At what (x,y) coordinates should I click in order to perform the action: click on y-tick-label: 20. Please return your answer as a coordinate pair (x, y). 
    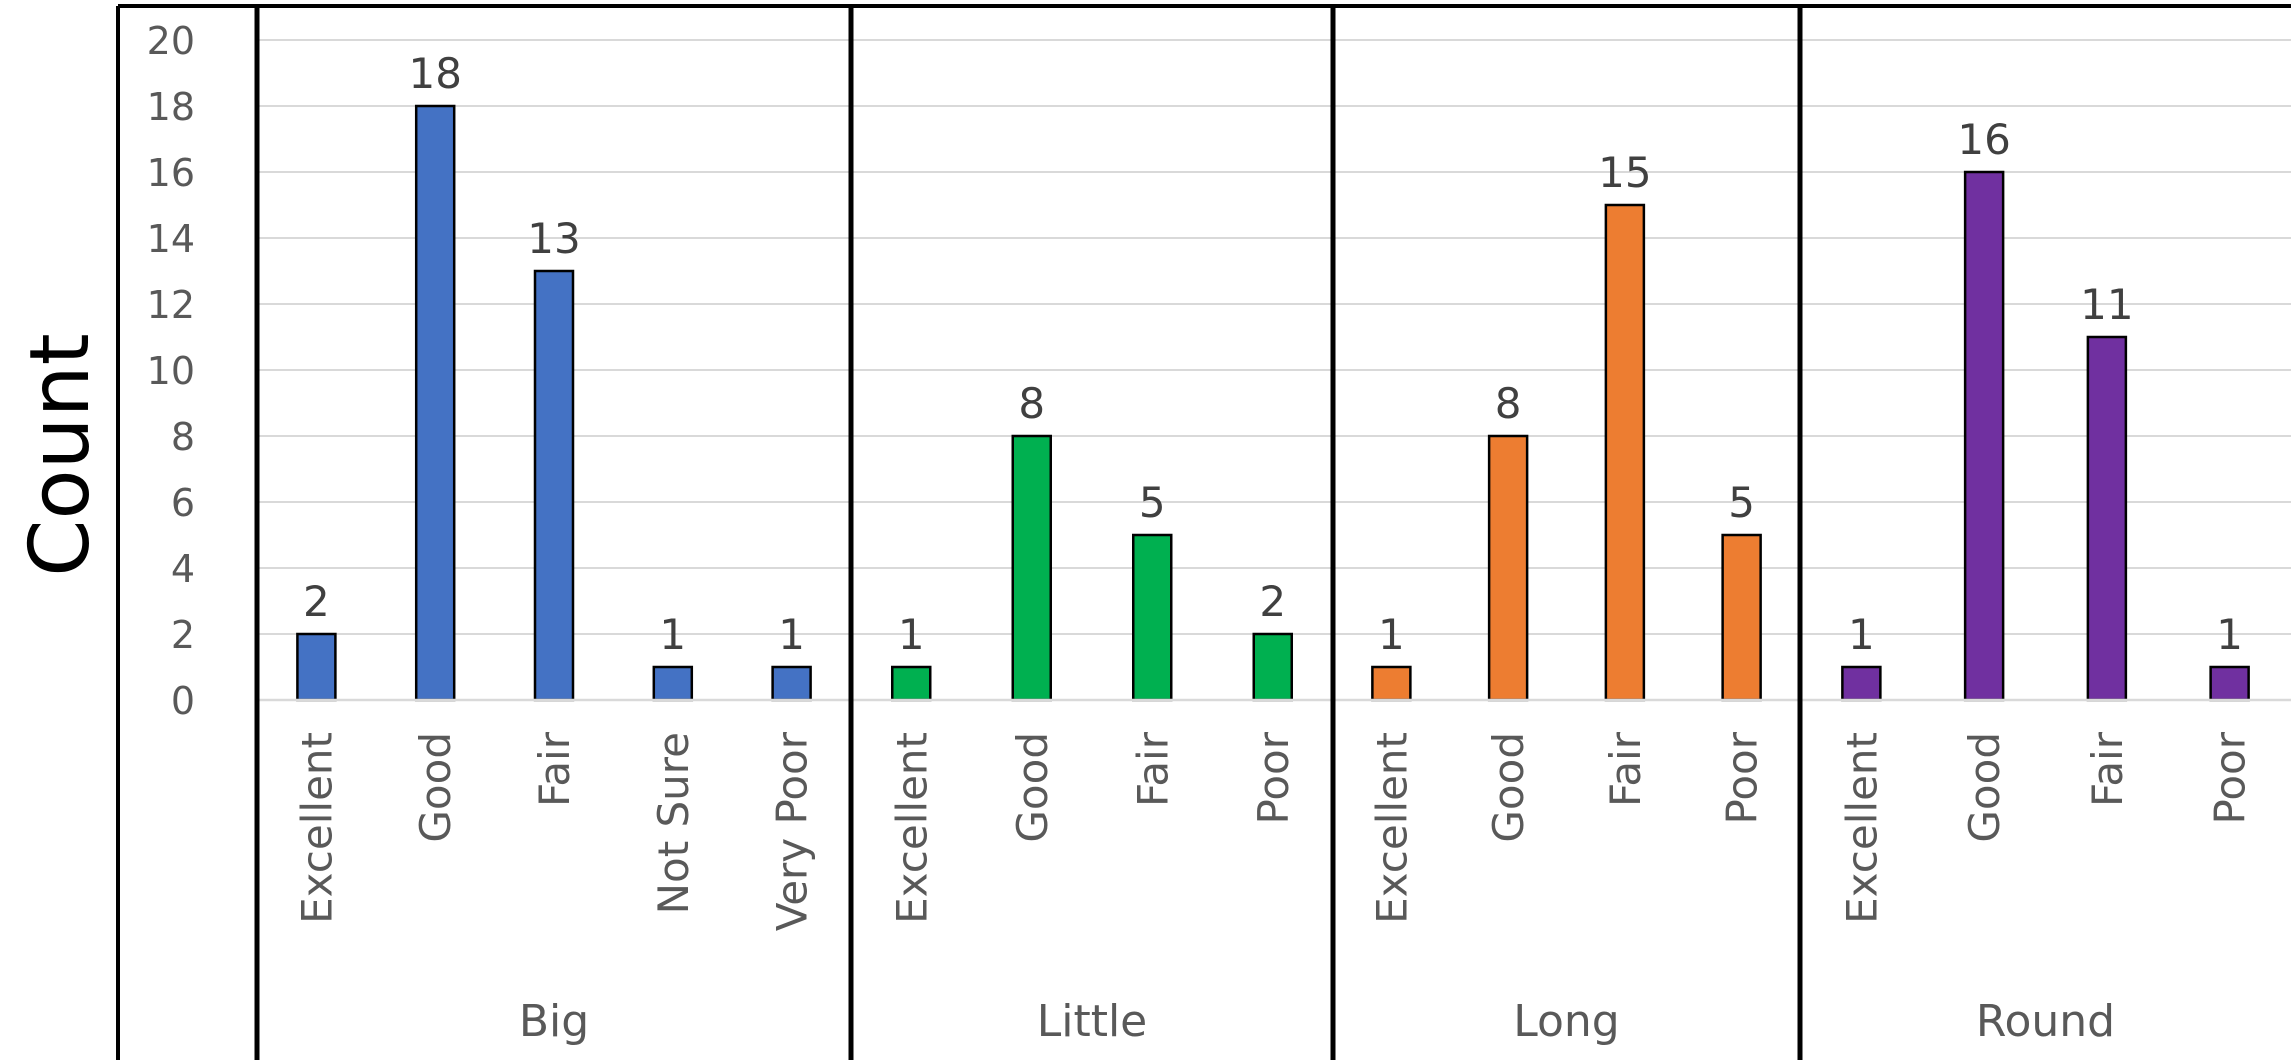
    Looking at the image, I should click on (171, 41).